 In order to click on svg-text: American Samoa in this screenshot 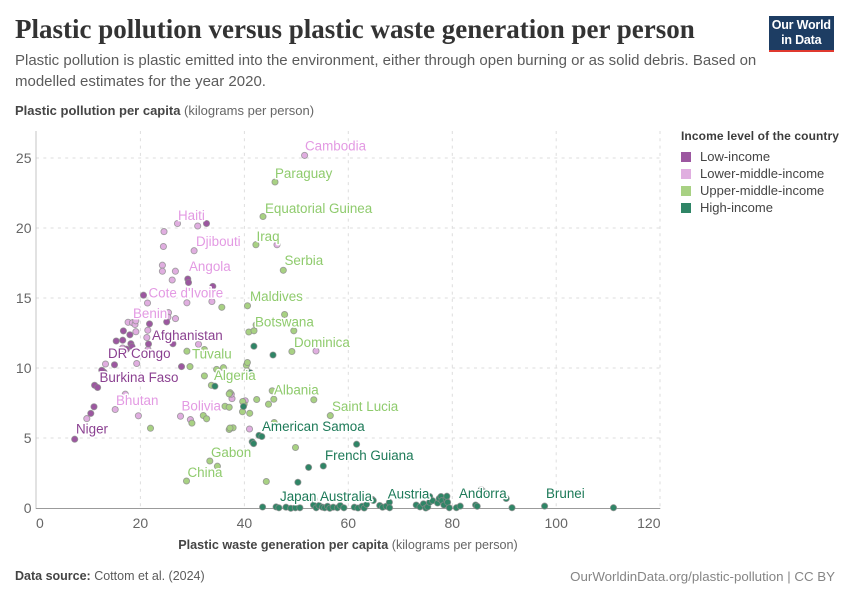, I will do `click(313, 426)`.